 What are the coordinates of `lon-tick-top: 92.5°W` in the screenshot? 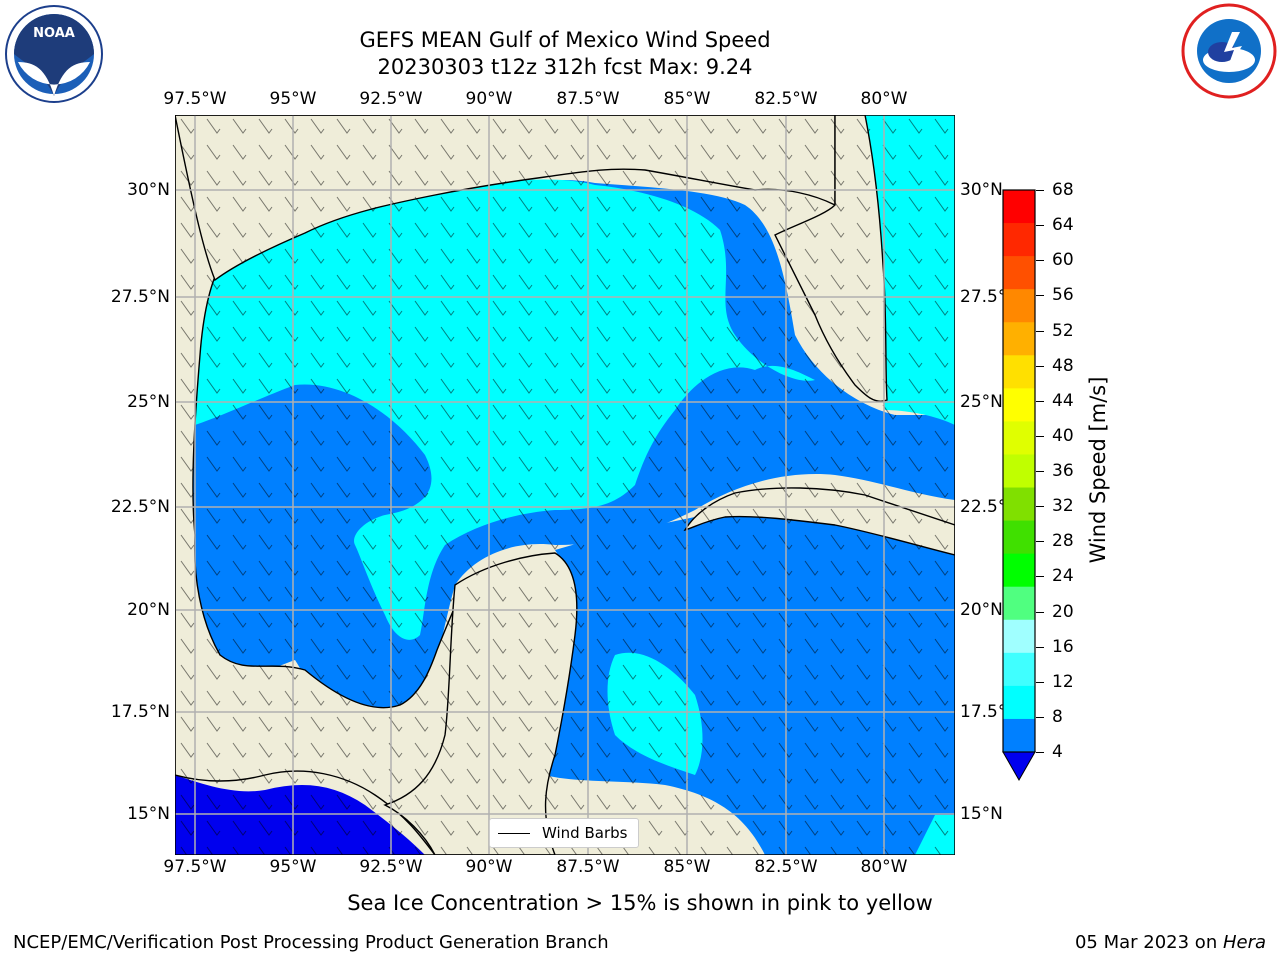 It's located at (391, 99).